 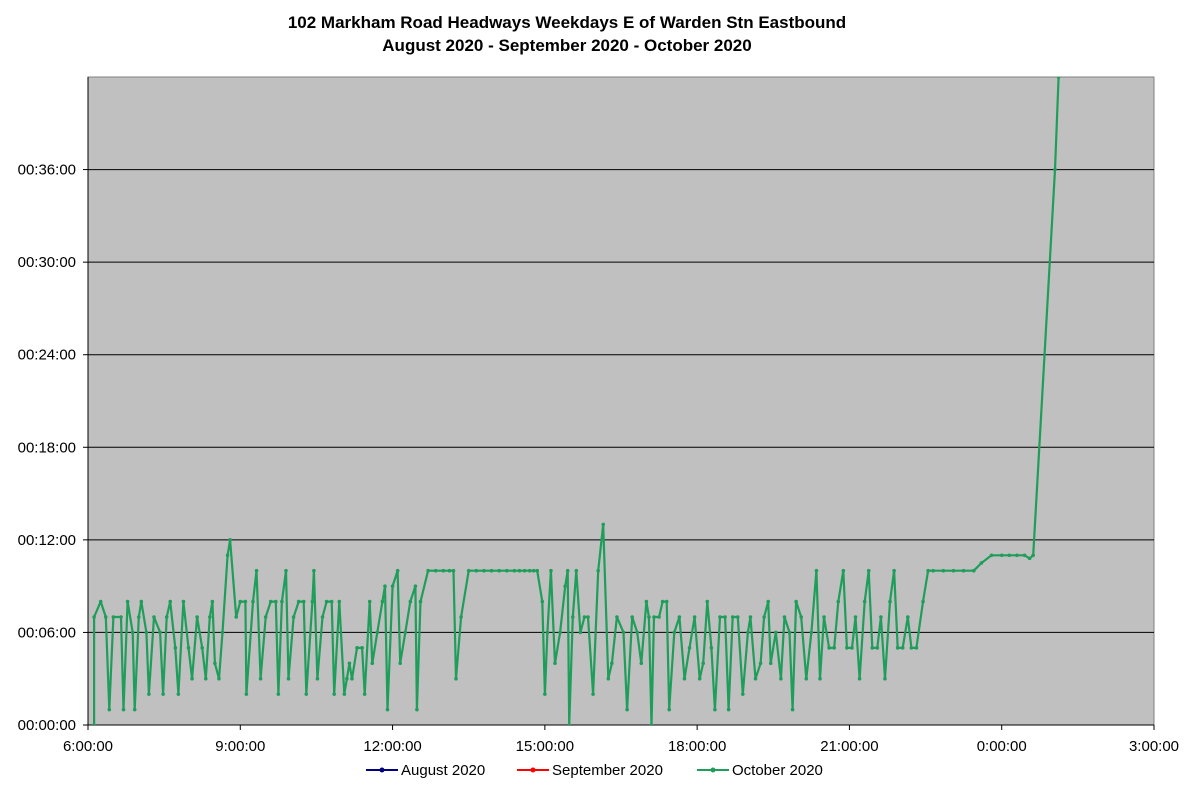 What do you see at coordinates (1002, 746) in the screenshot?
I see `x-tick-label-6: 0:00:00` at bounding box center [1002, 746].